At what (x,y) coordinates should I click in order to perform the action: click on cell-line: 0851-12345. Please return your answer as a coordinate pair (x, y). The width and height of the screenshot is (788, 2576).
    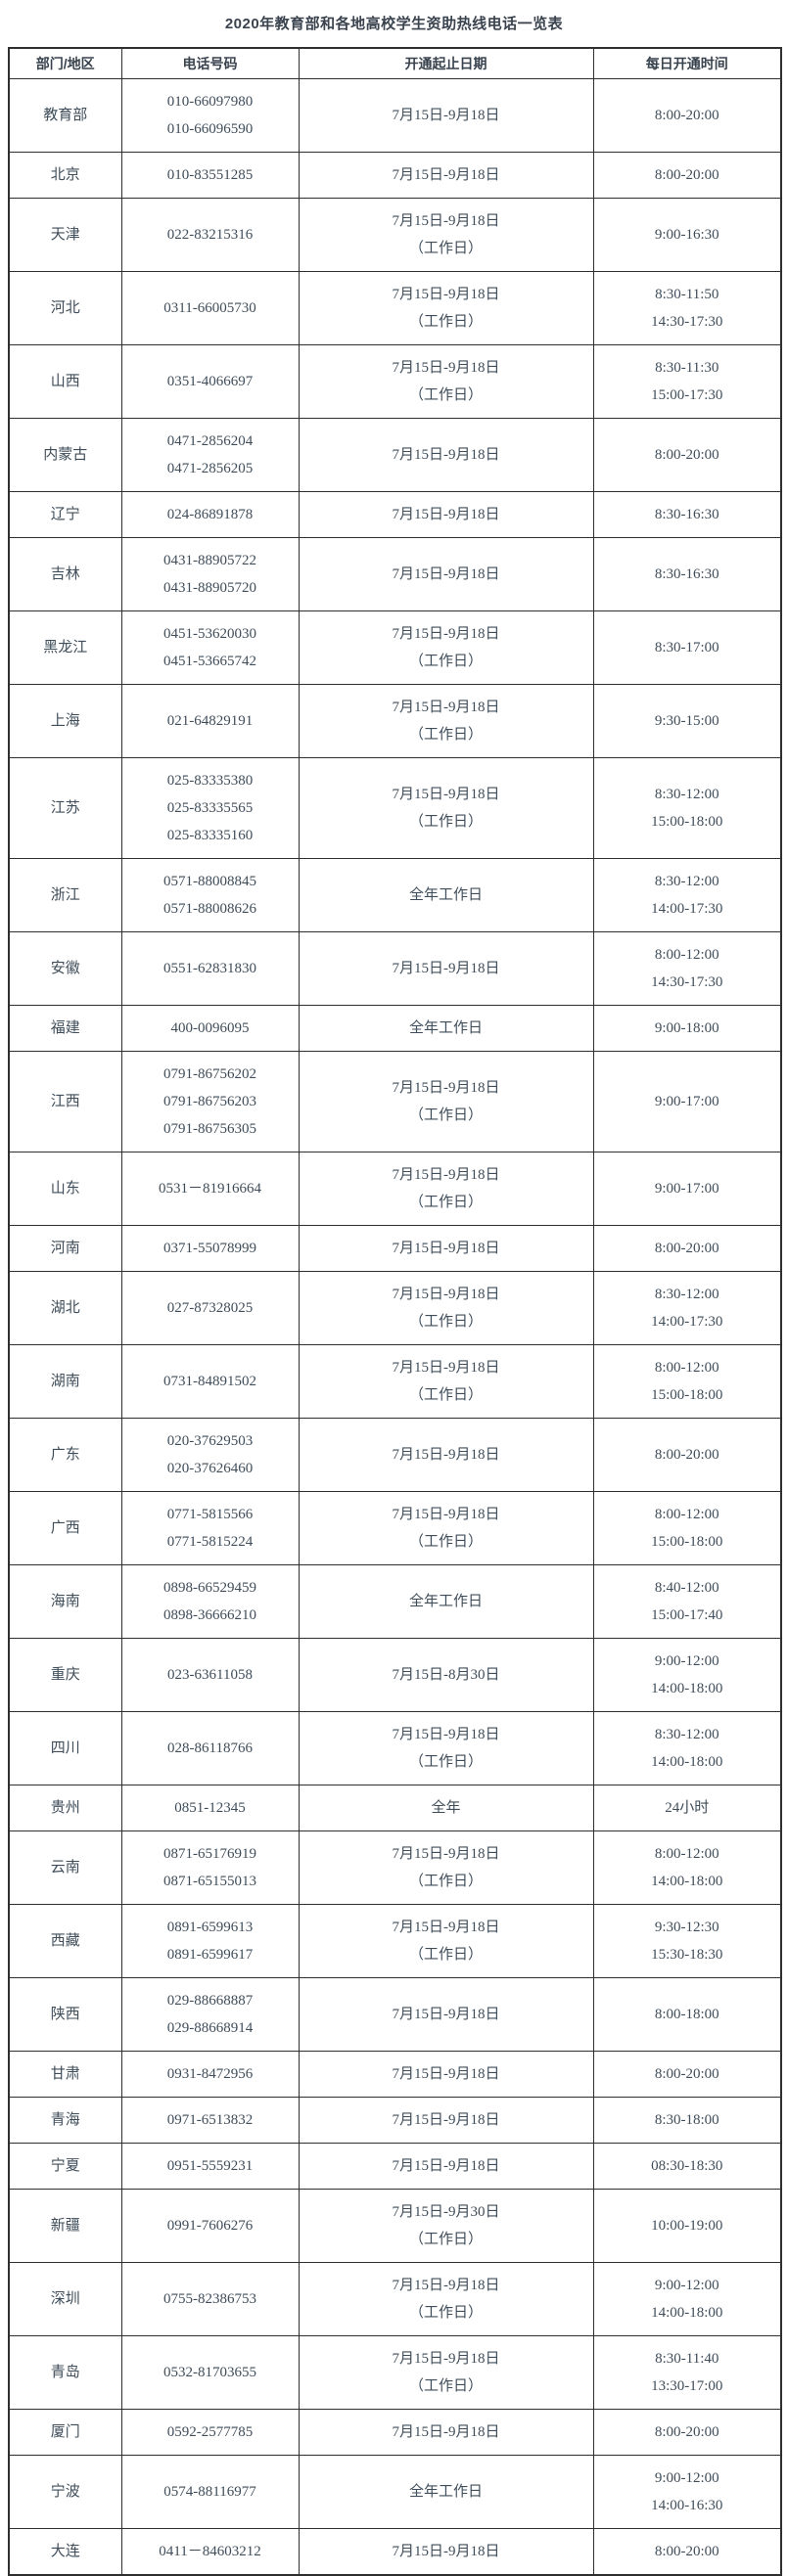
    Looking at the image, I should click on (210, 1807).